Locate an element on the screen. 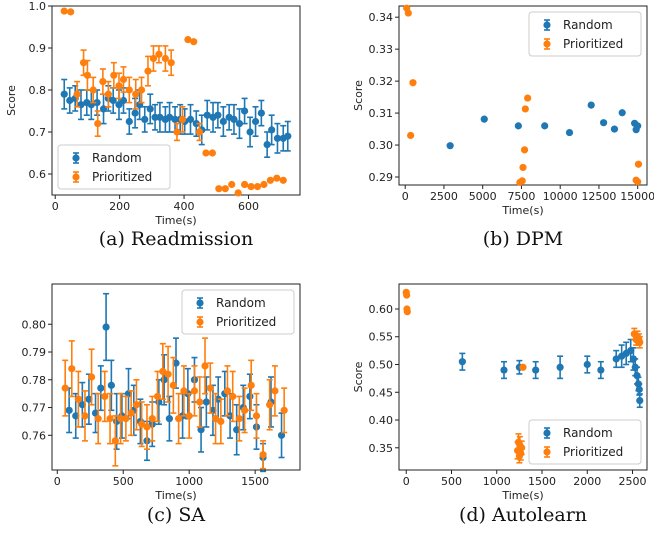 This screenshot has height=536, width=654. legend-label-prioritized: Prioritized is located at coordinates (593, 452).